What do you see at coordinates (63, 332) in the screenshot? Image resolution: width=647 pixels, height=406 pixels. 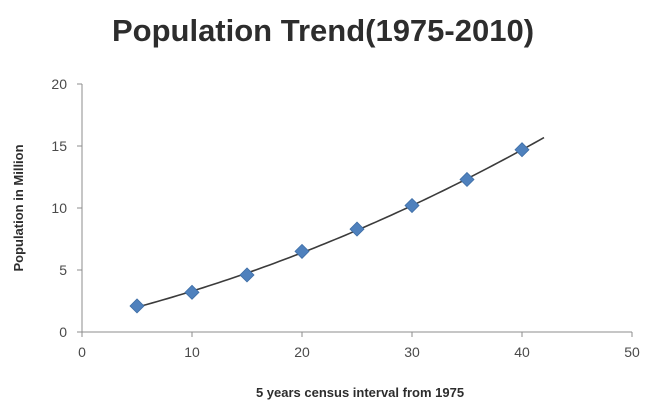 I see `y-tick-label: 0` at bounding box center [63, 332].